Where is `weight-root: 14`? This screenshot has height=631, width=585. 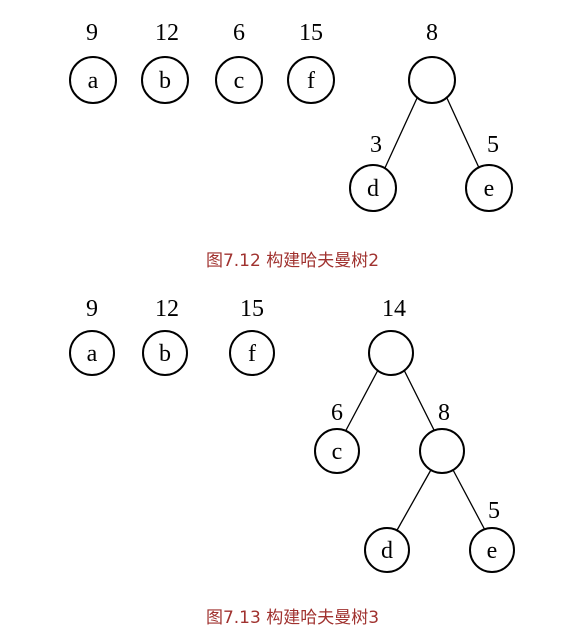 weight-root: 14 is located at coordinates (394, 309).